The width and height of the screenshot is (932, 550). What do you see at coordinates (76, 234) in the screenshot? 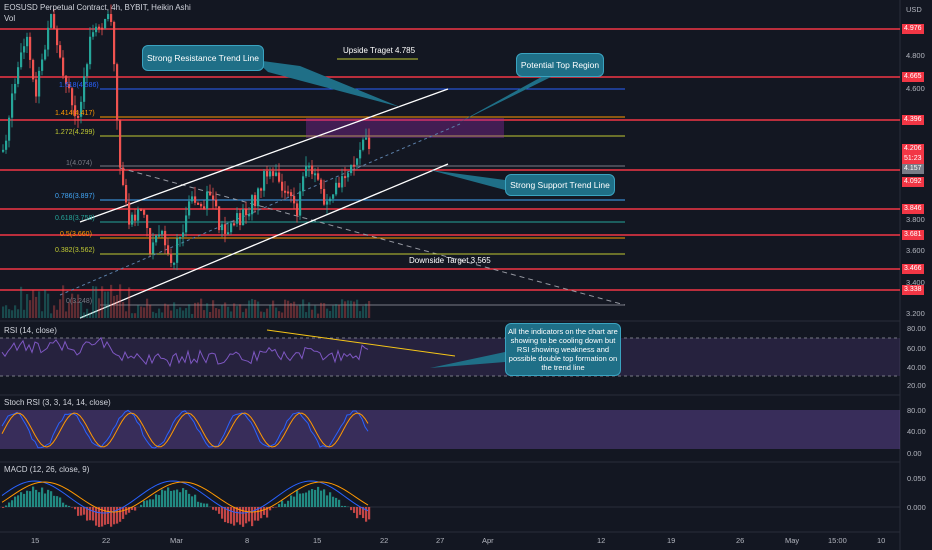
I see `fib-label: 0.5(3.660)` at bounding box center [76, 234].